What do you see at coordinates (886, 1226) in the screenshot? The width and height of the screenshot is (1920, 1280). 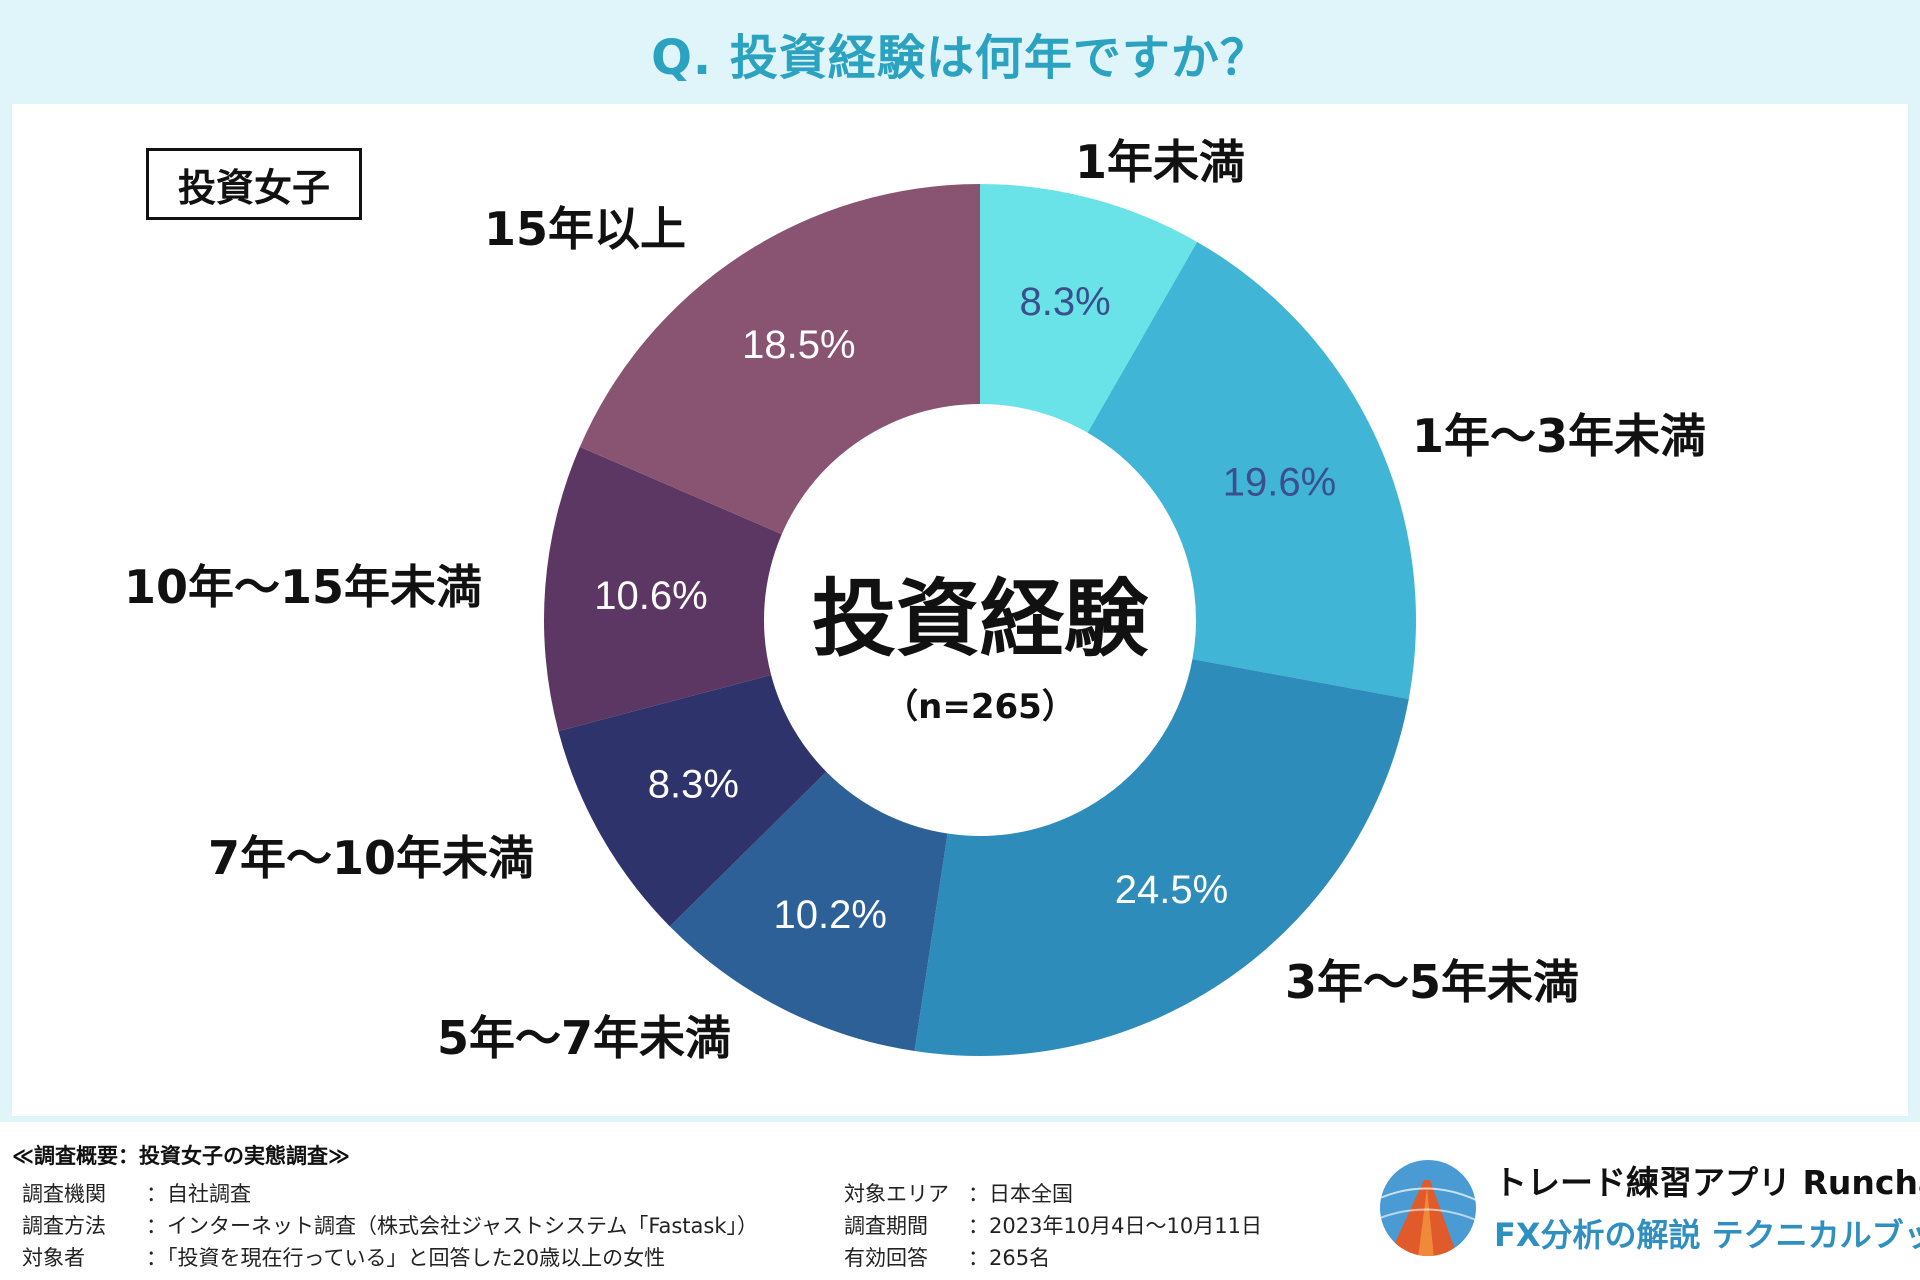 I see `survey-key: 調査期間` at bounding box center [886, 1226].